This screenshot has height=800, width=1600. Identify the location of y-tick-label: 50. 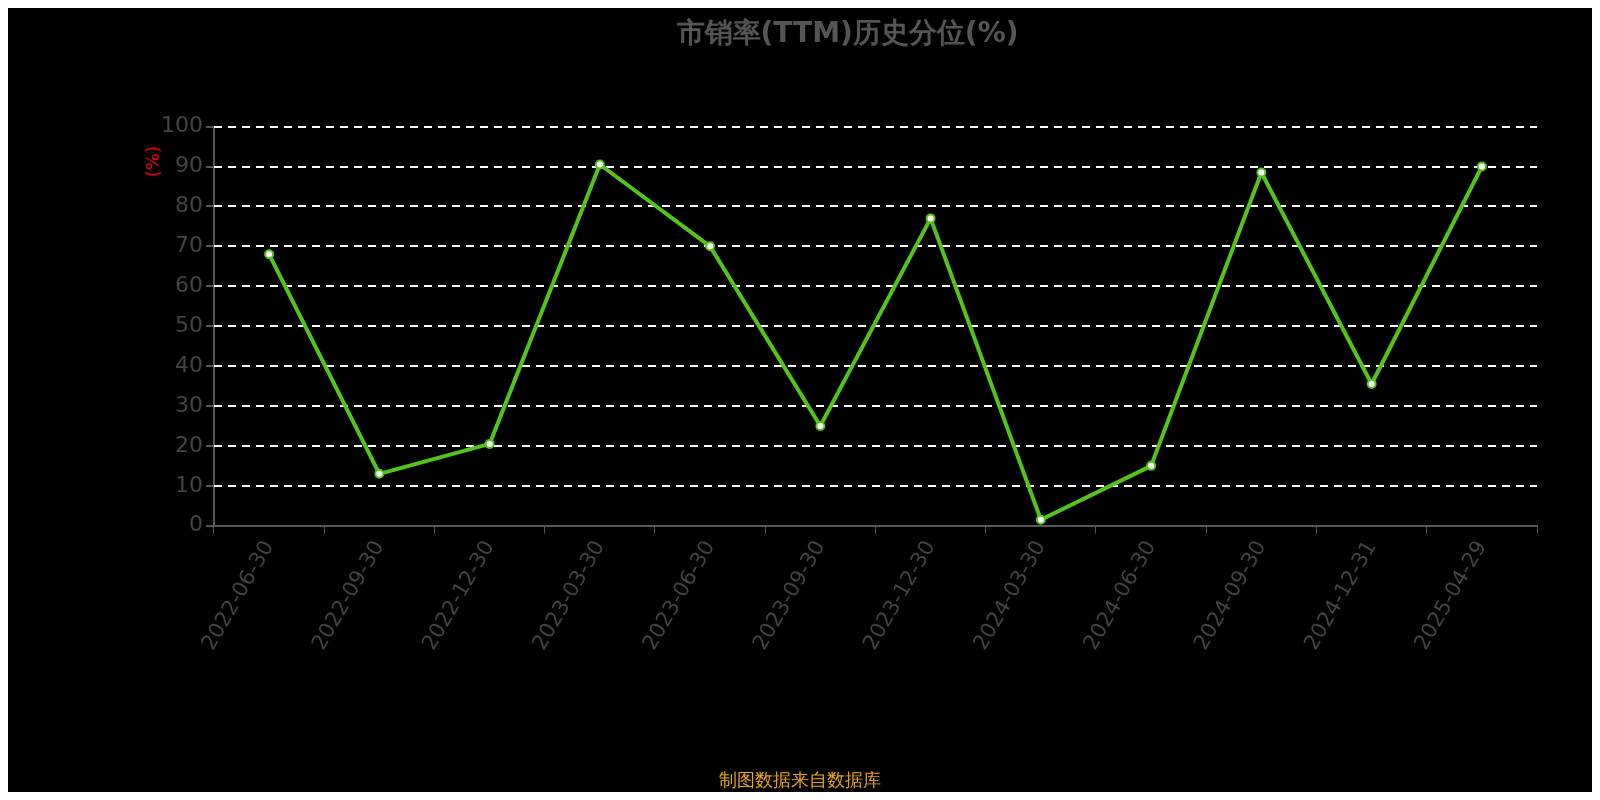
(188, 324).